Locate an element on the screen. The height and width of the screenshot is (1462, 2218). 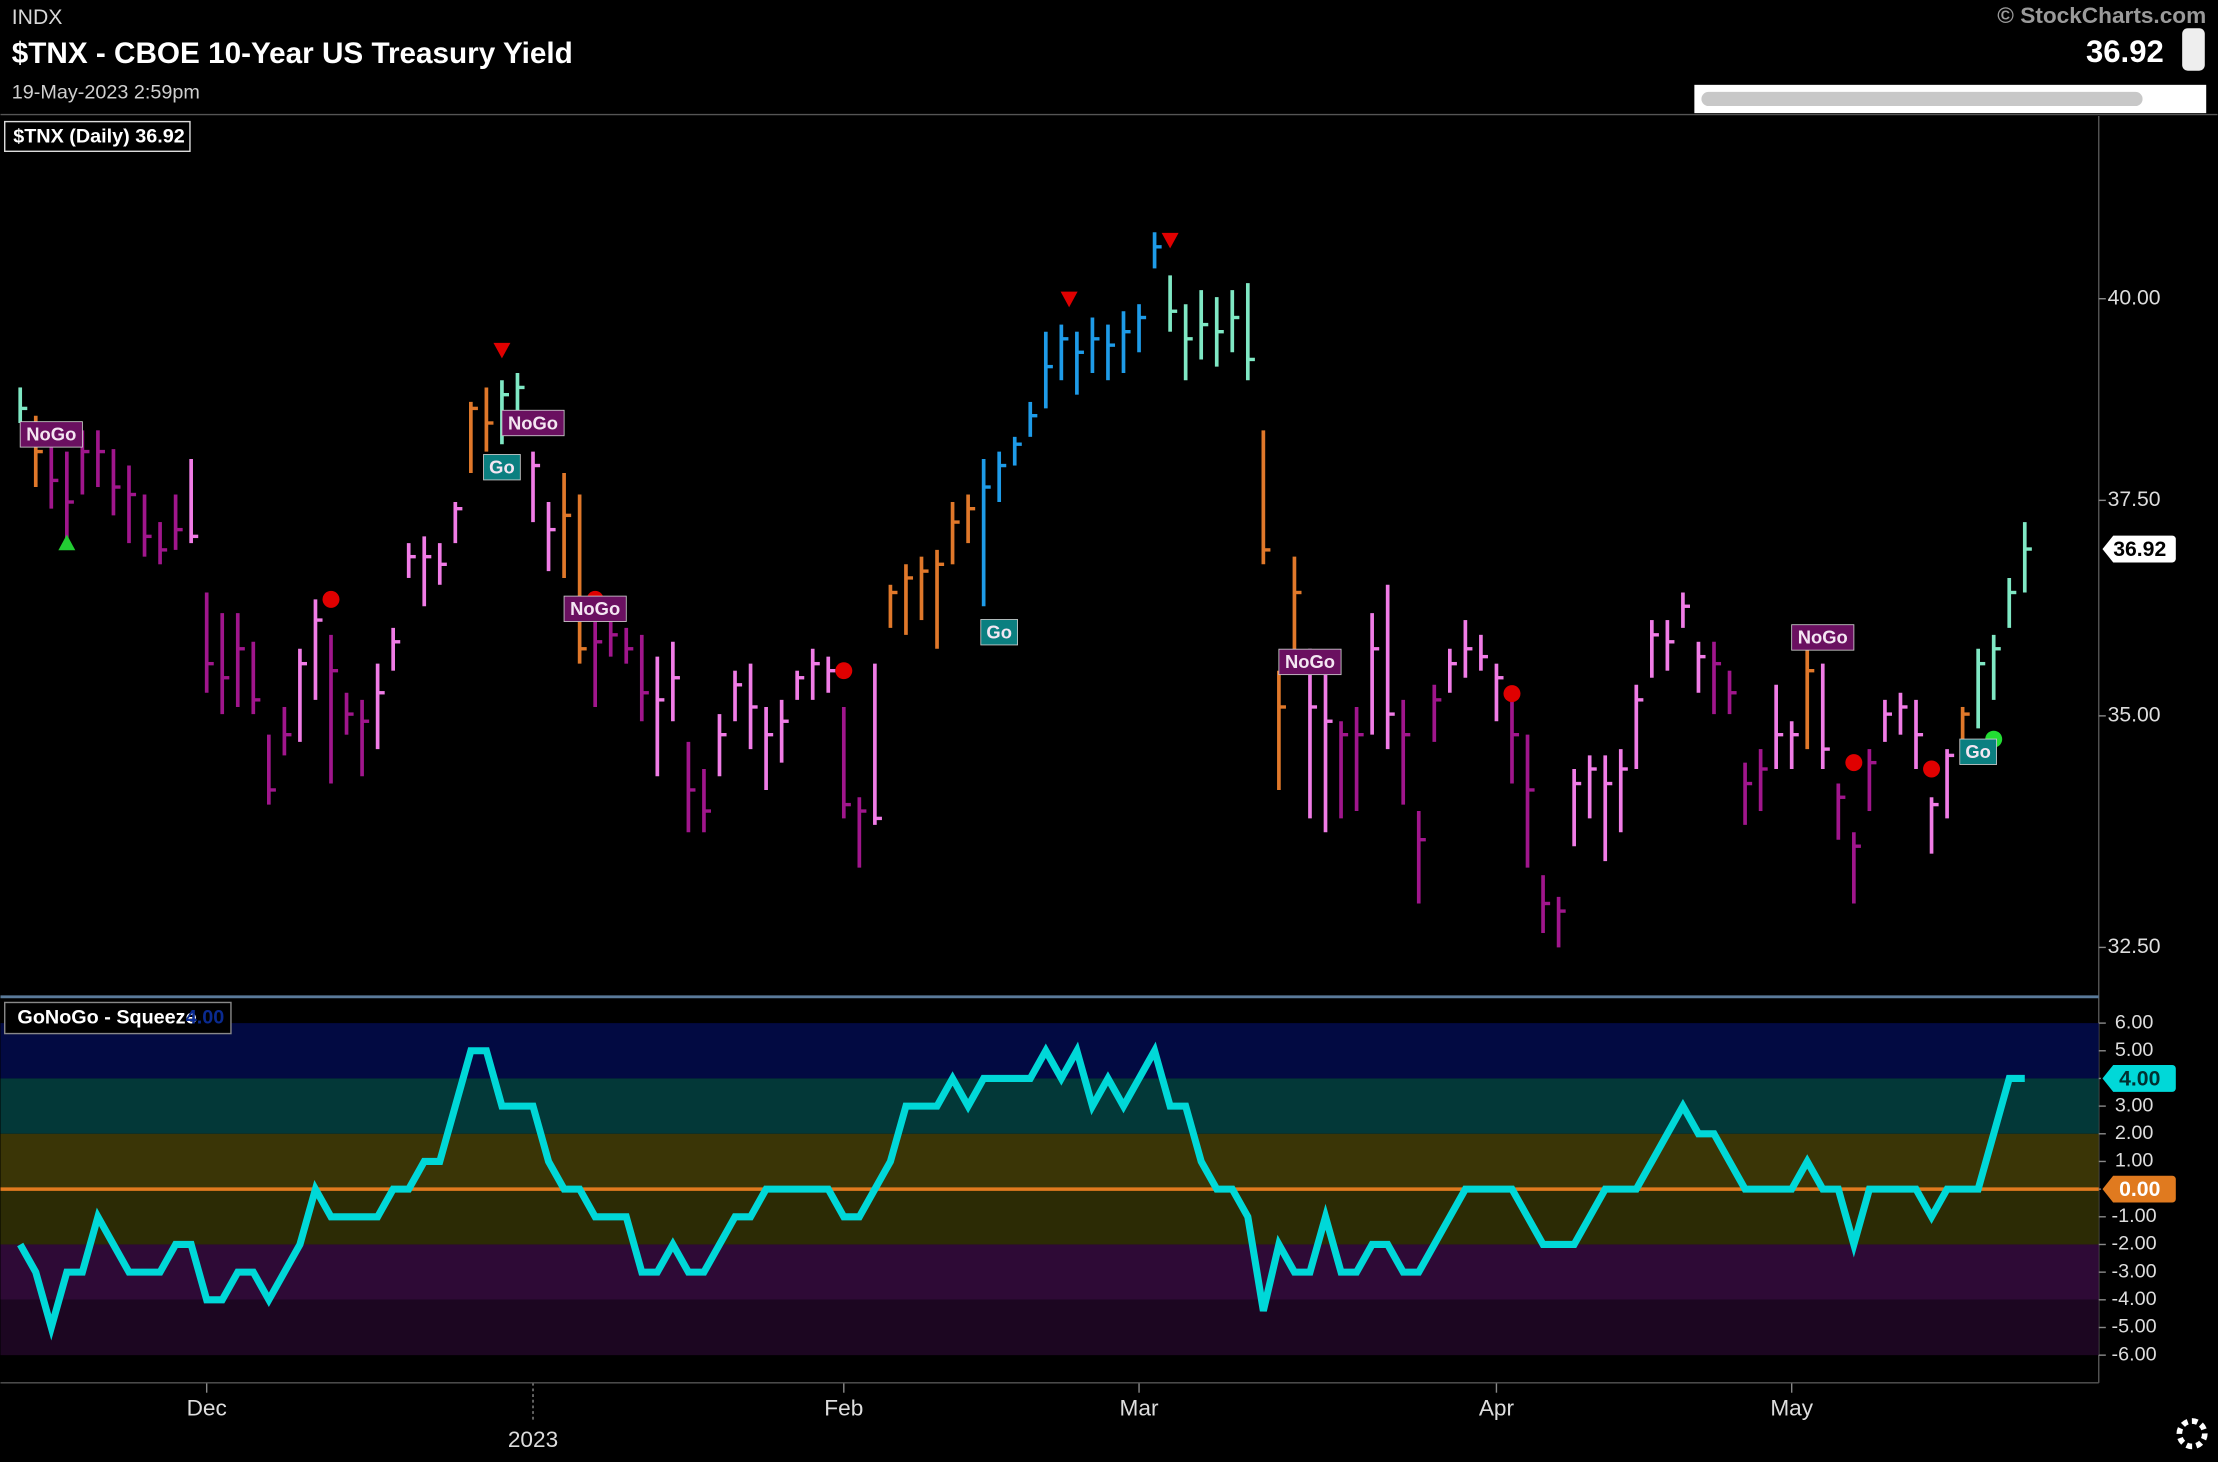
price-tag-label: 0.00 is located at coordinates (2139, 1189).